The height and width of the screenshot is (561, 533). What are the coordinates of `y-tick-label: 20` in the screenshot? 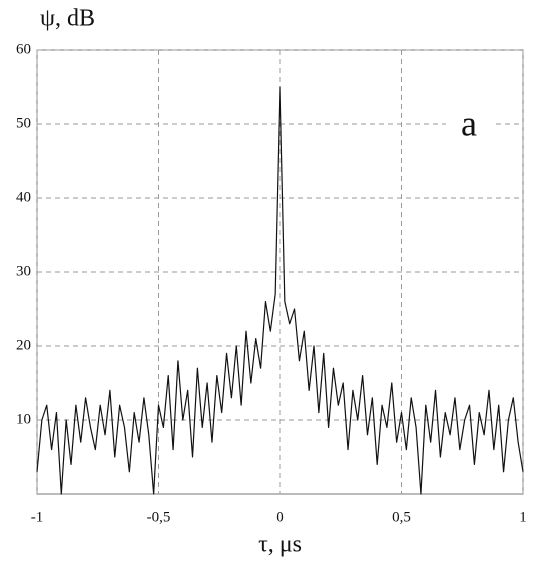 It's located at (23, 345).